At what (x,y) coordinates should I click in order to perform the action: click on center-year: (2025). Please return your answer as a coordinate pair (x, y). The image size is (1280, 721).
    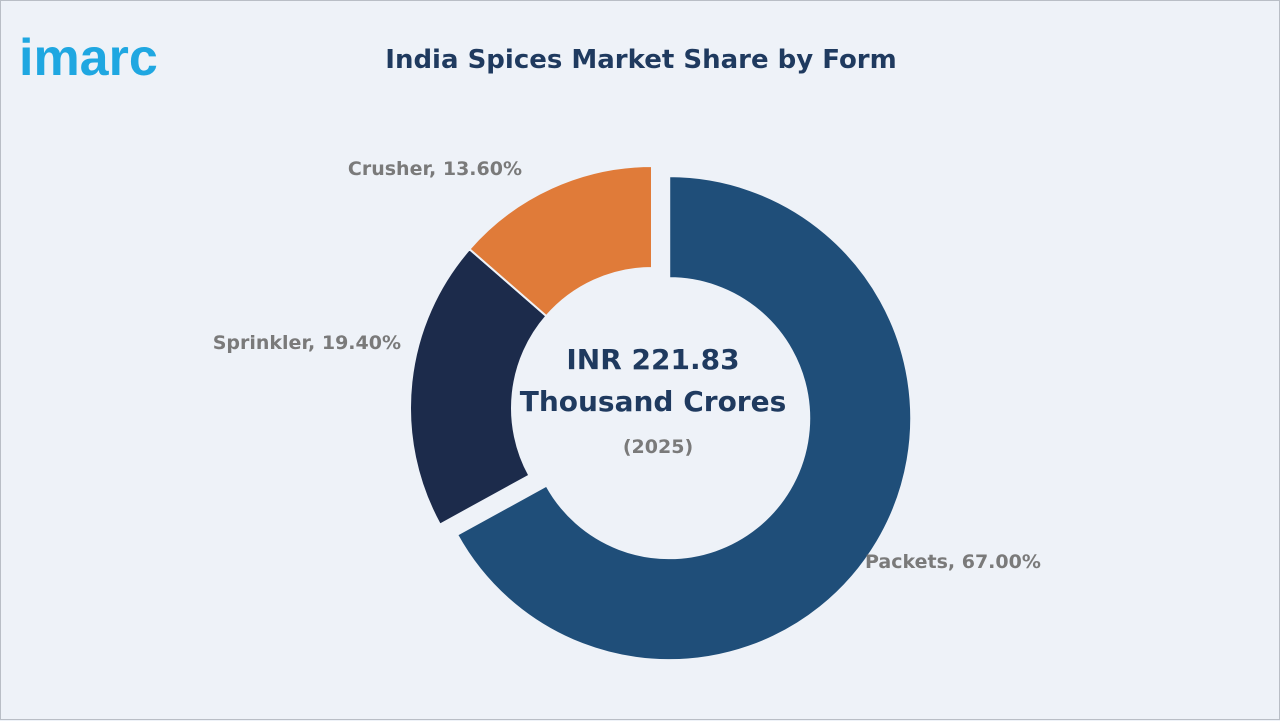
    Looking at the image, I should click on (658, 447).